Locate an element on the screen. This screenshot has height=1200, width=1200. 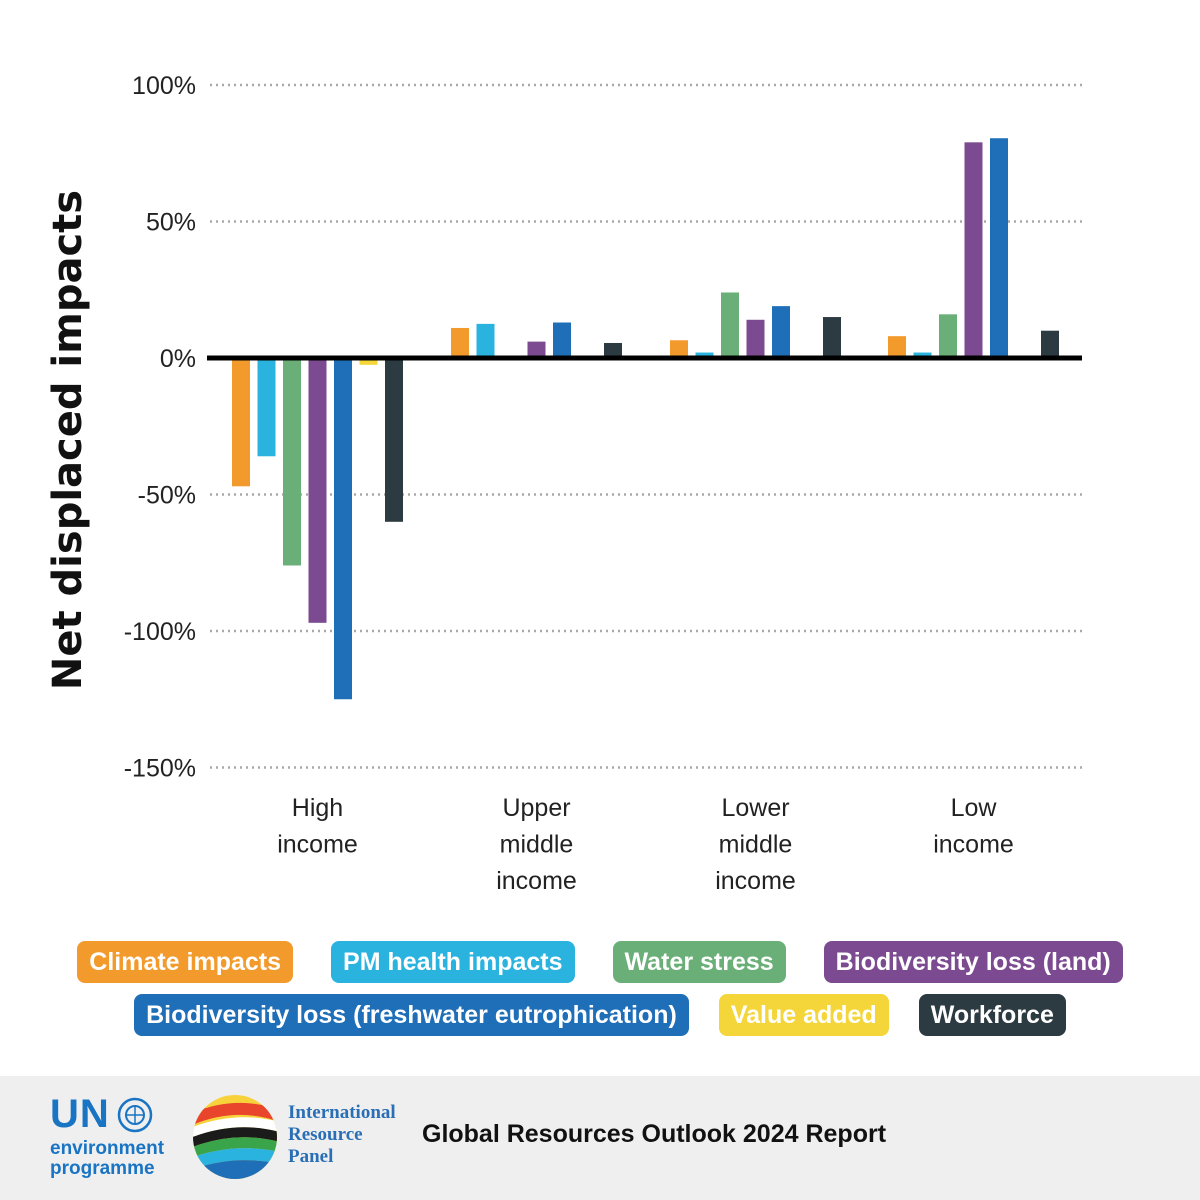
y-tick-label: -150% is located at coordinates (160, 769).